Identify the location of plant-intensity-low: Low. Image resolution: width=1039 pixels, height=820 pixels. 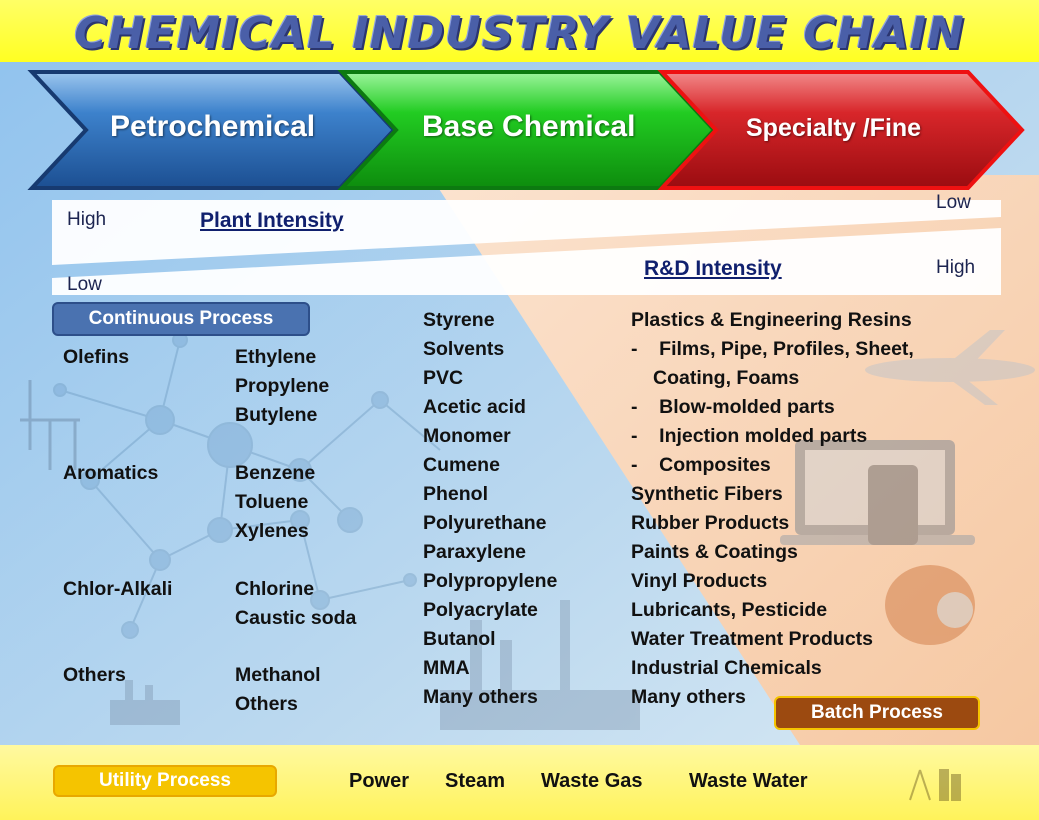
(953, 202).